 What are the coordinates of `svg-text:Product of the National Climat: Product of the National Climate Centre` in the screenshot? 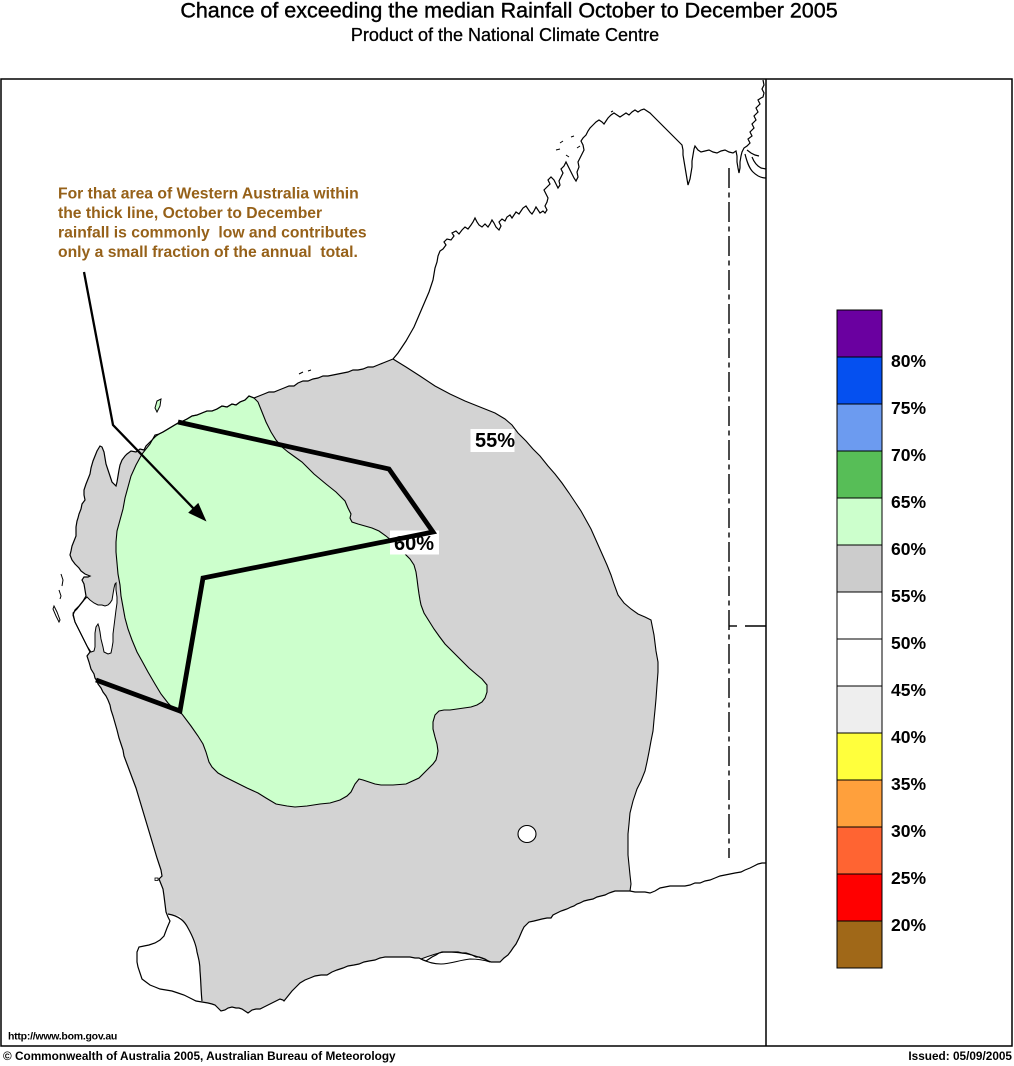 It's located at (505, 35).